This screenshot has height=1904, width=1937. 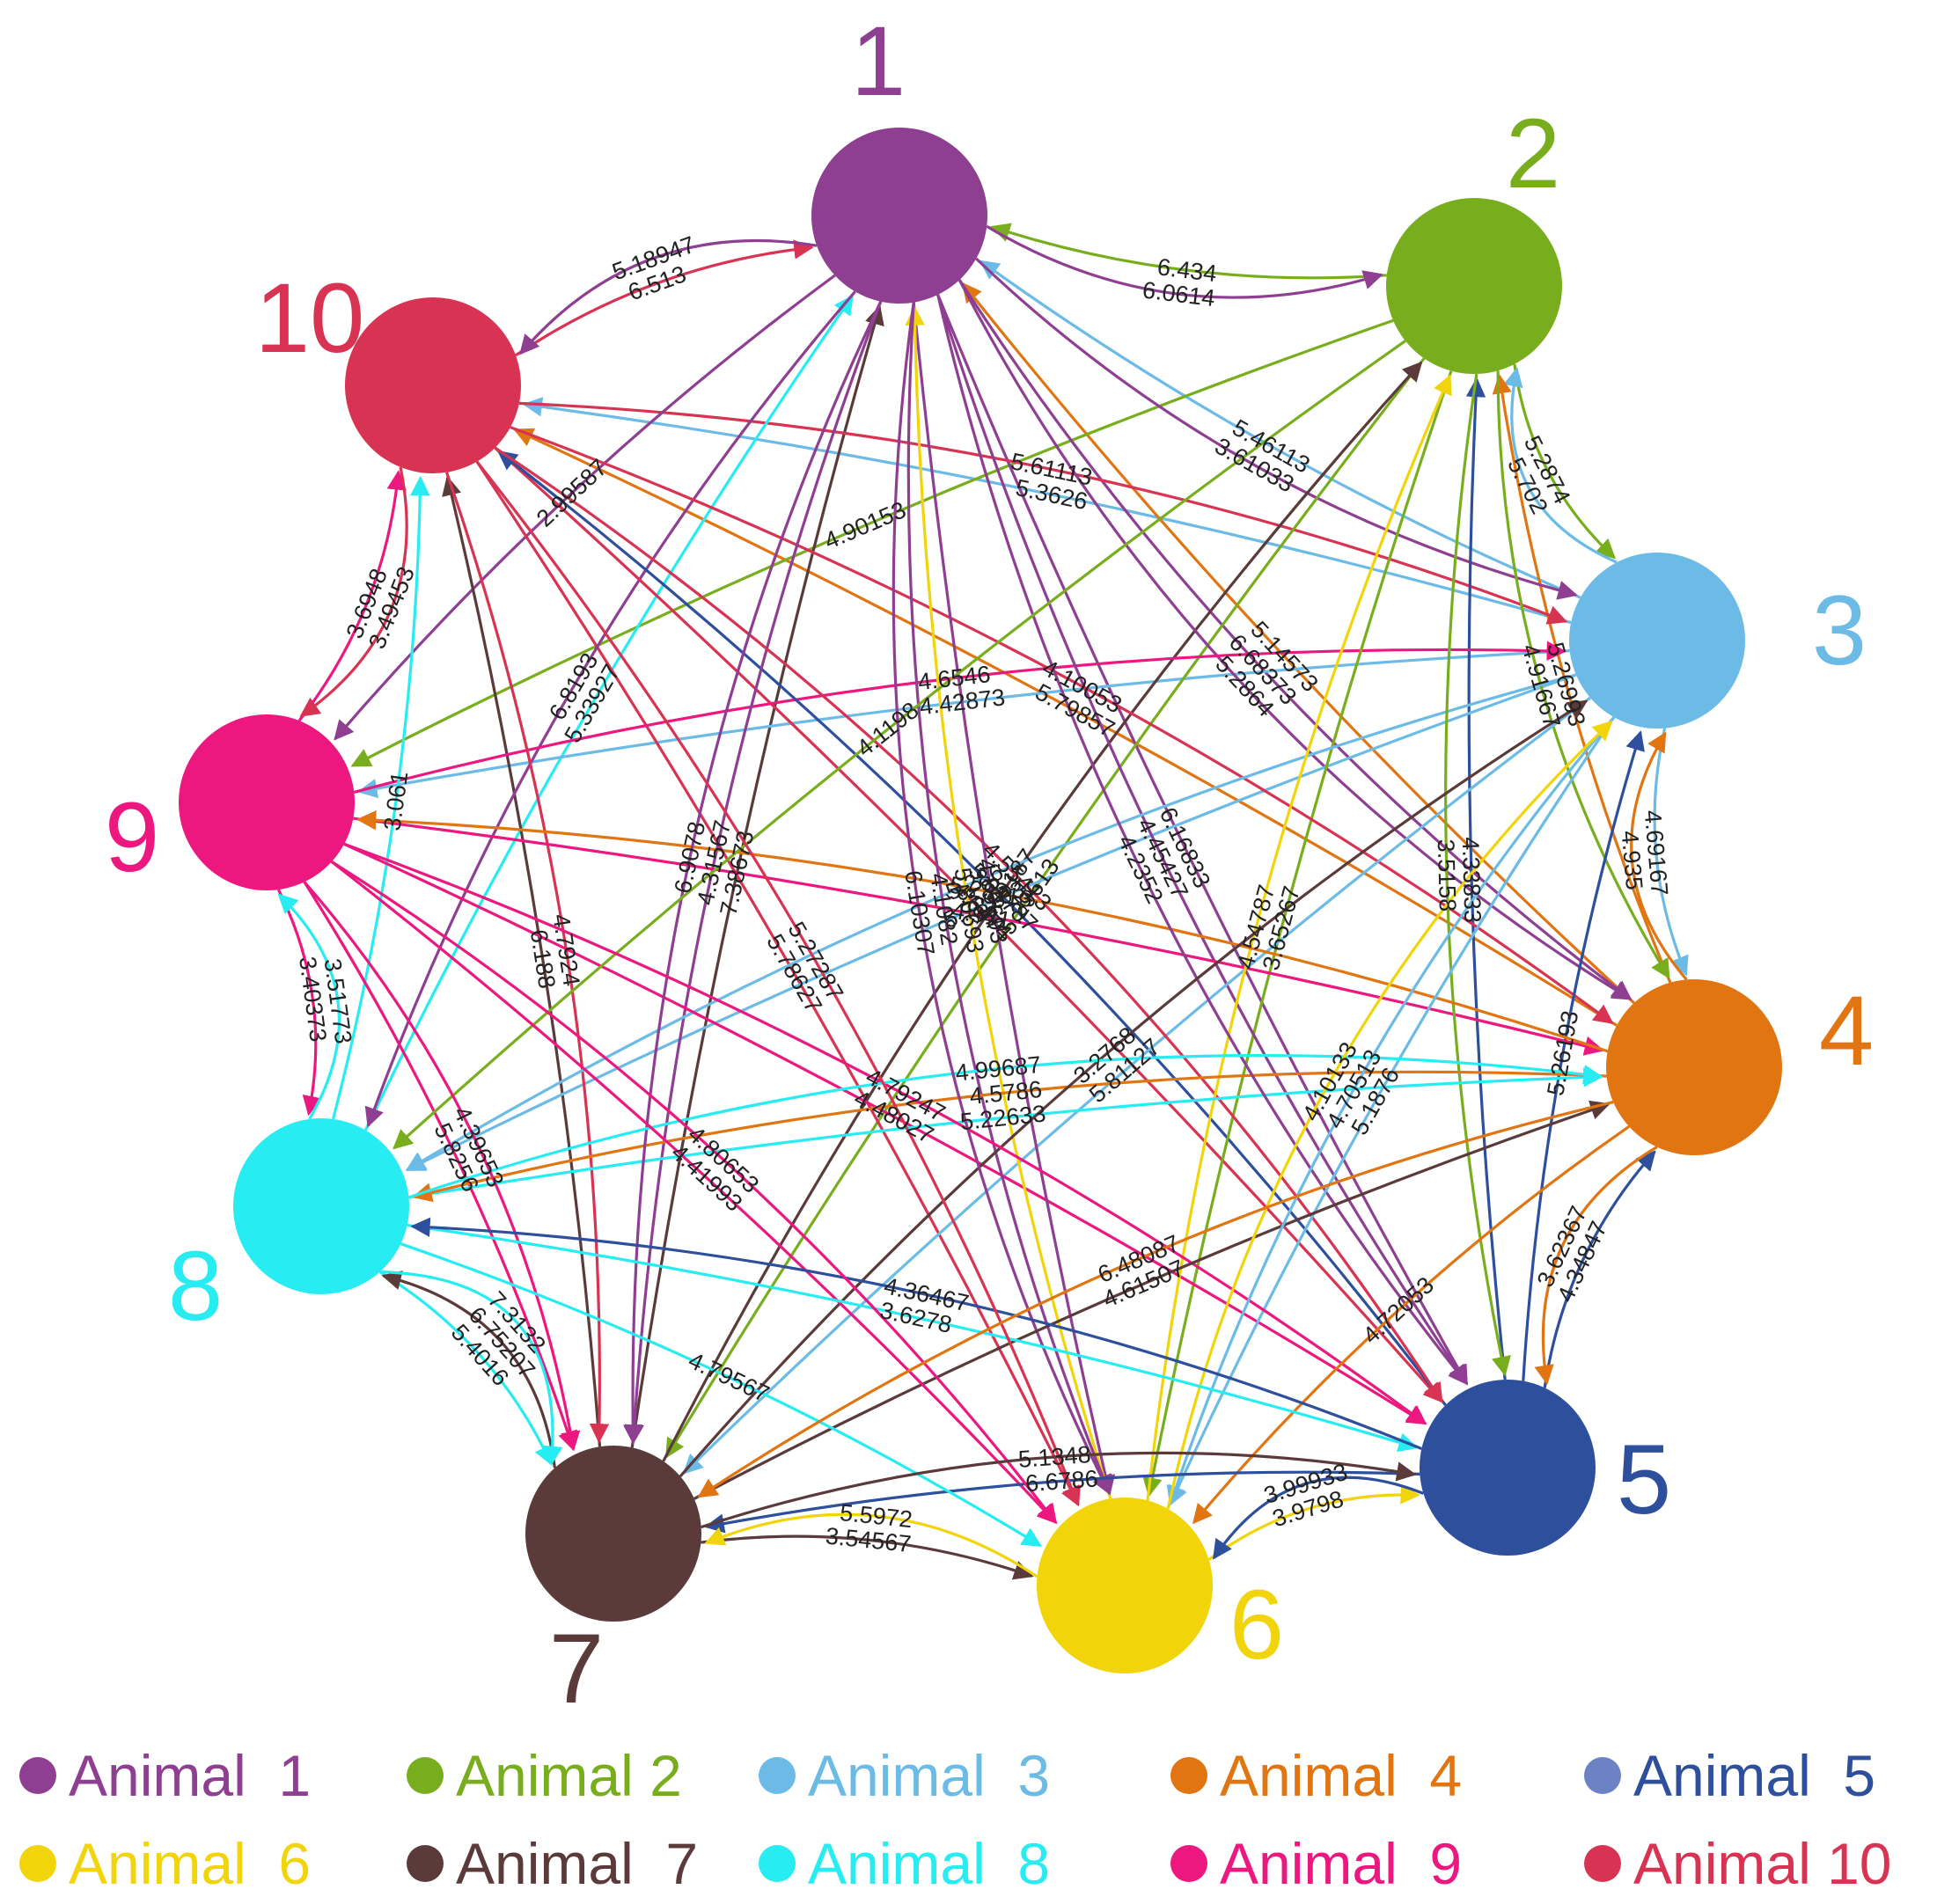 What do you see at coordinates (577, 1863) in the screenshot?
I see `legend-label: Animal 7` at bounding box center [577, 1863].